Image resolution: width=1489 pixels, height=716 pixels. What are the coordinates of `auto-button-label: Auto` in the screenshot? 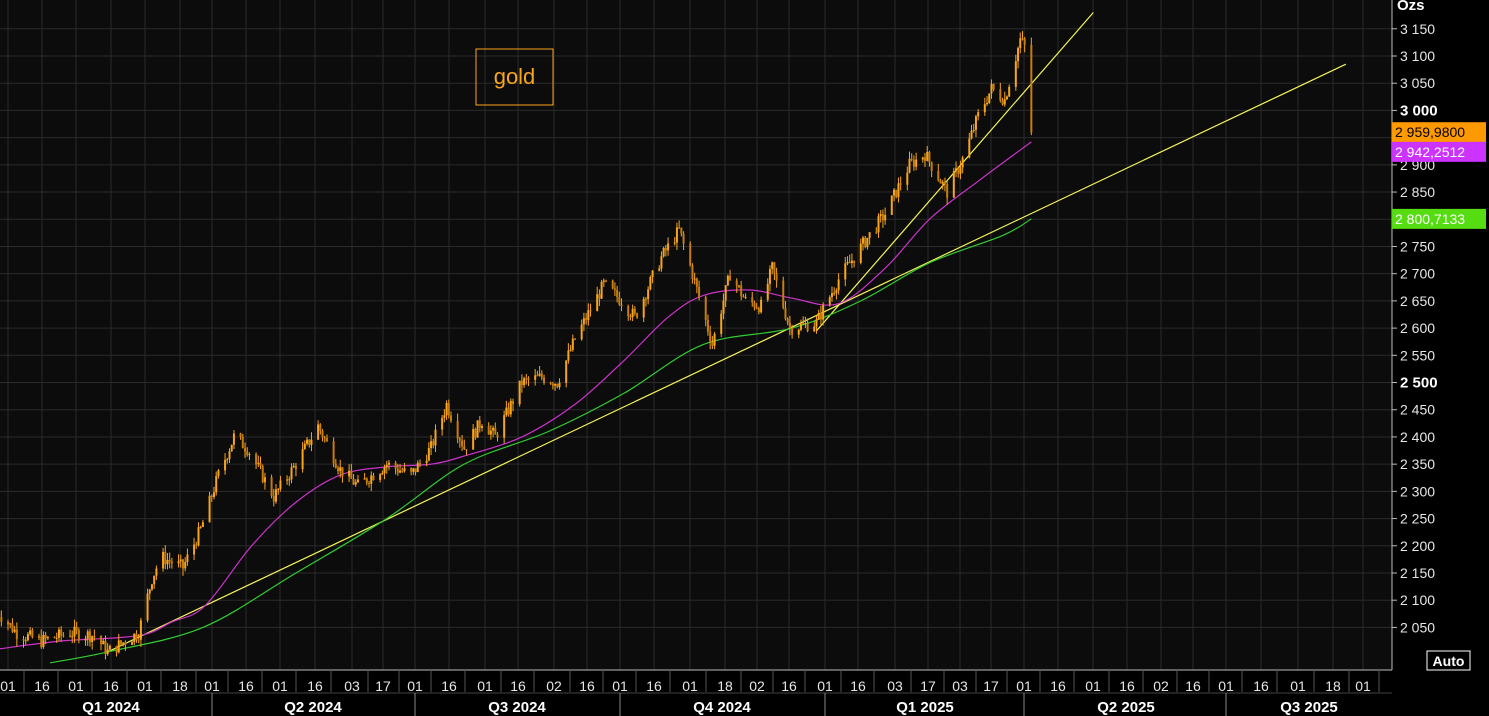 It's located at (1449, 661).